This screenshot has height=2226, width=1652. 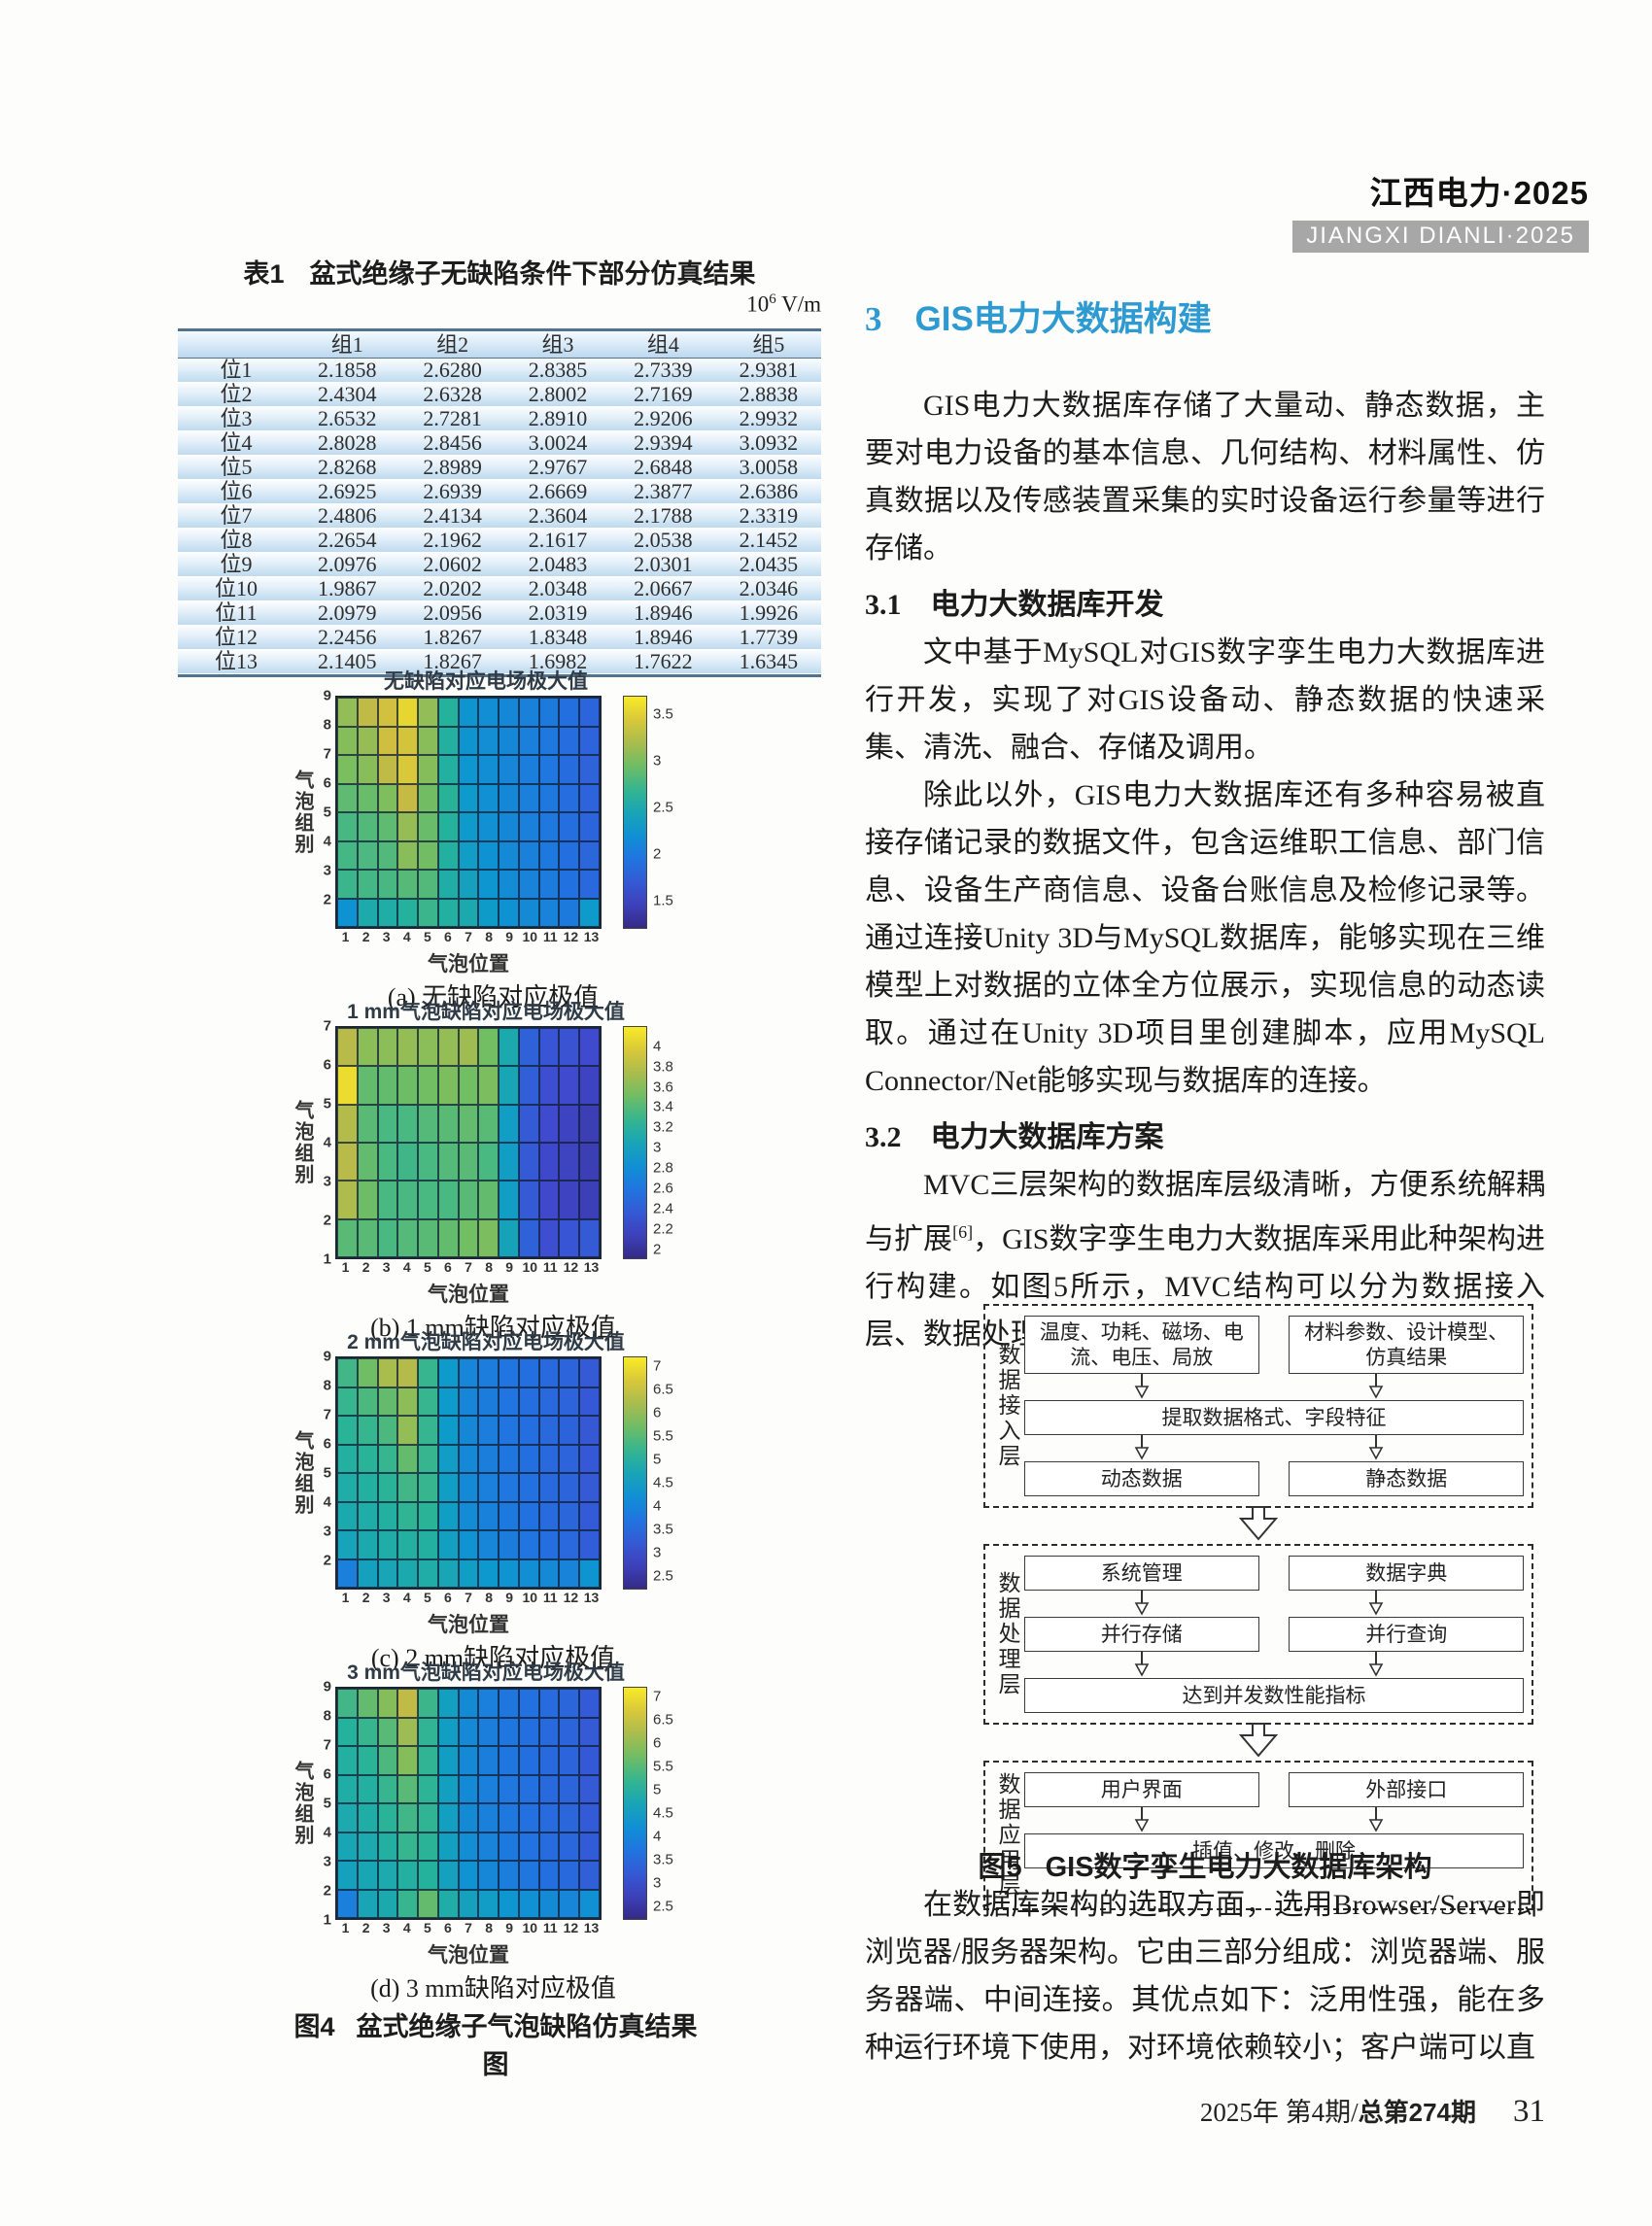 What do you see at coordinates (663, 612) in the screenshot?
I see `table-cell: 1.8946` at bounding box center [663, 612].